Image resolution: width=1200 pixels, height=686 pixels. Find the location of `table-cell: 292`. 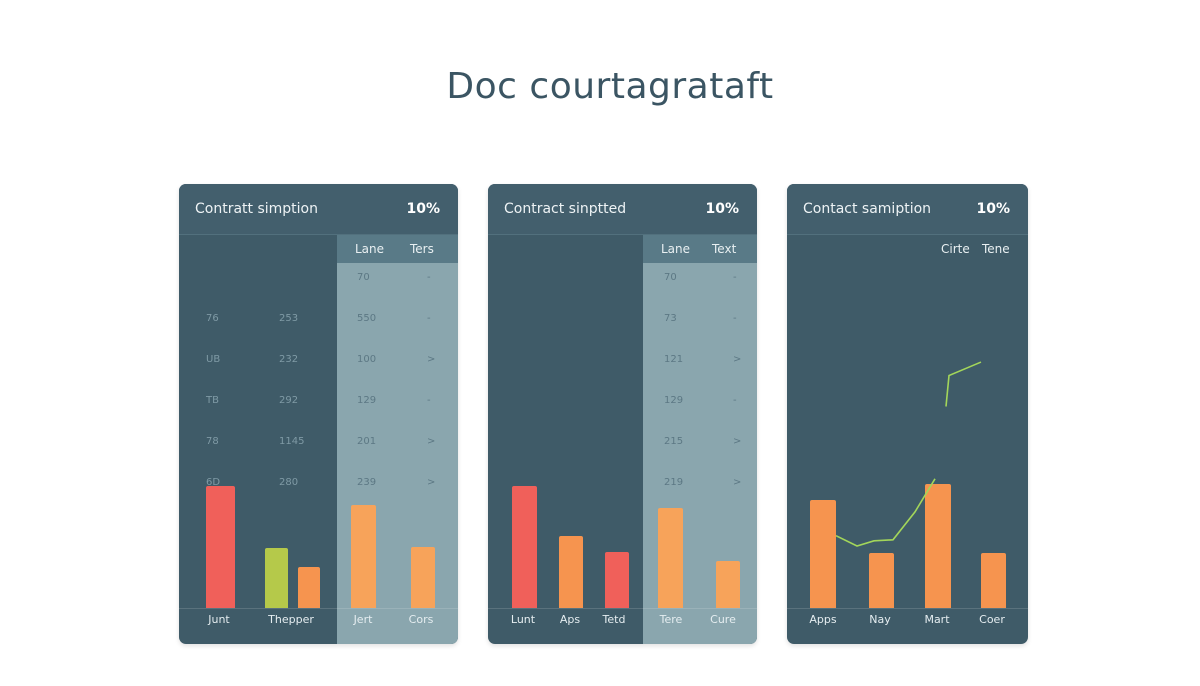

table-cell: 292 is located at coordinates (289, 400).